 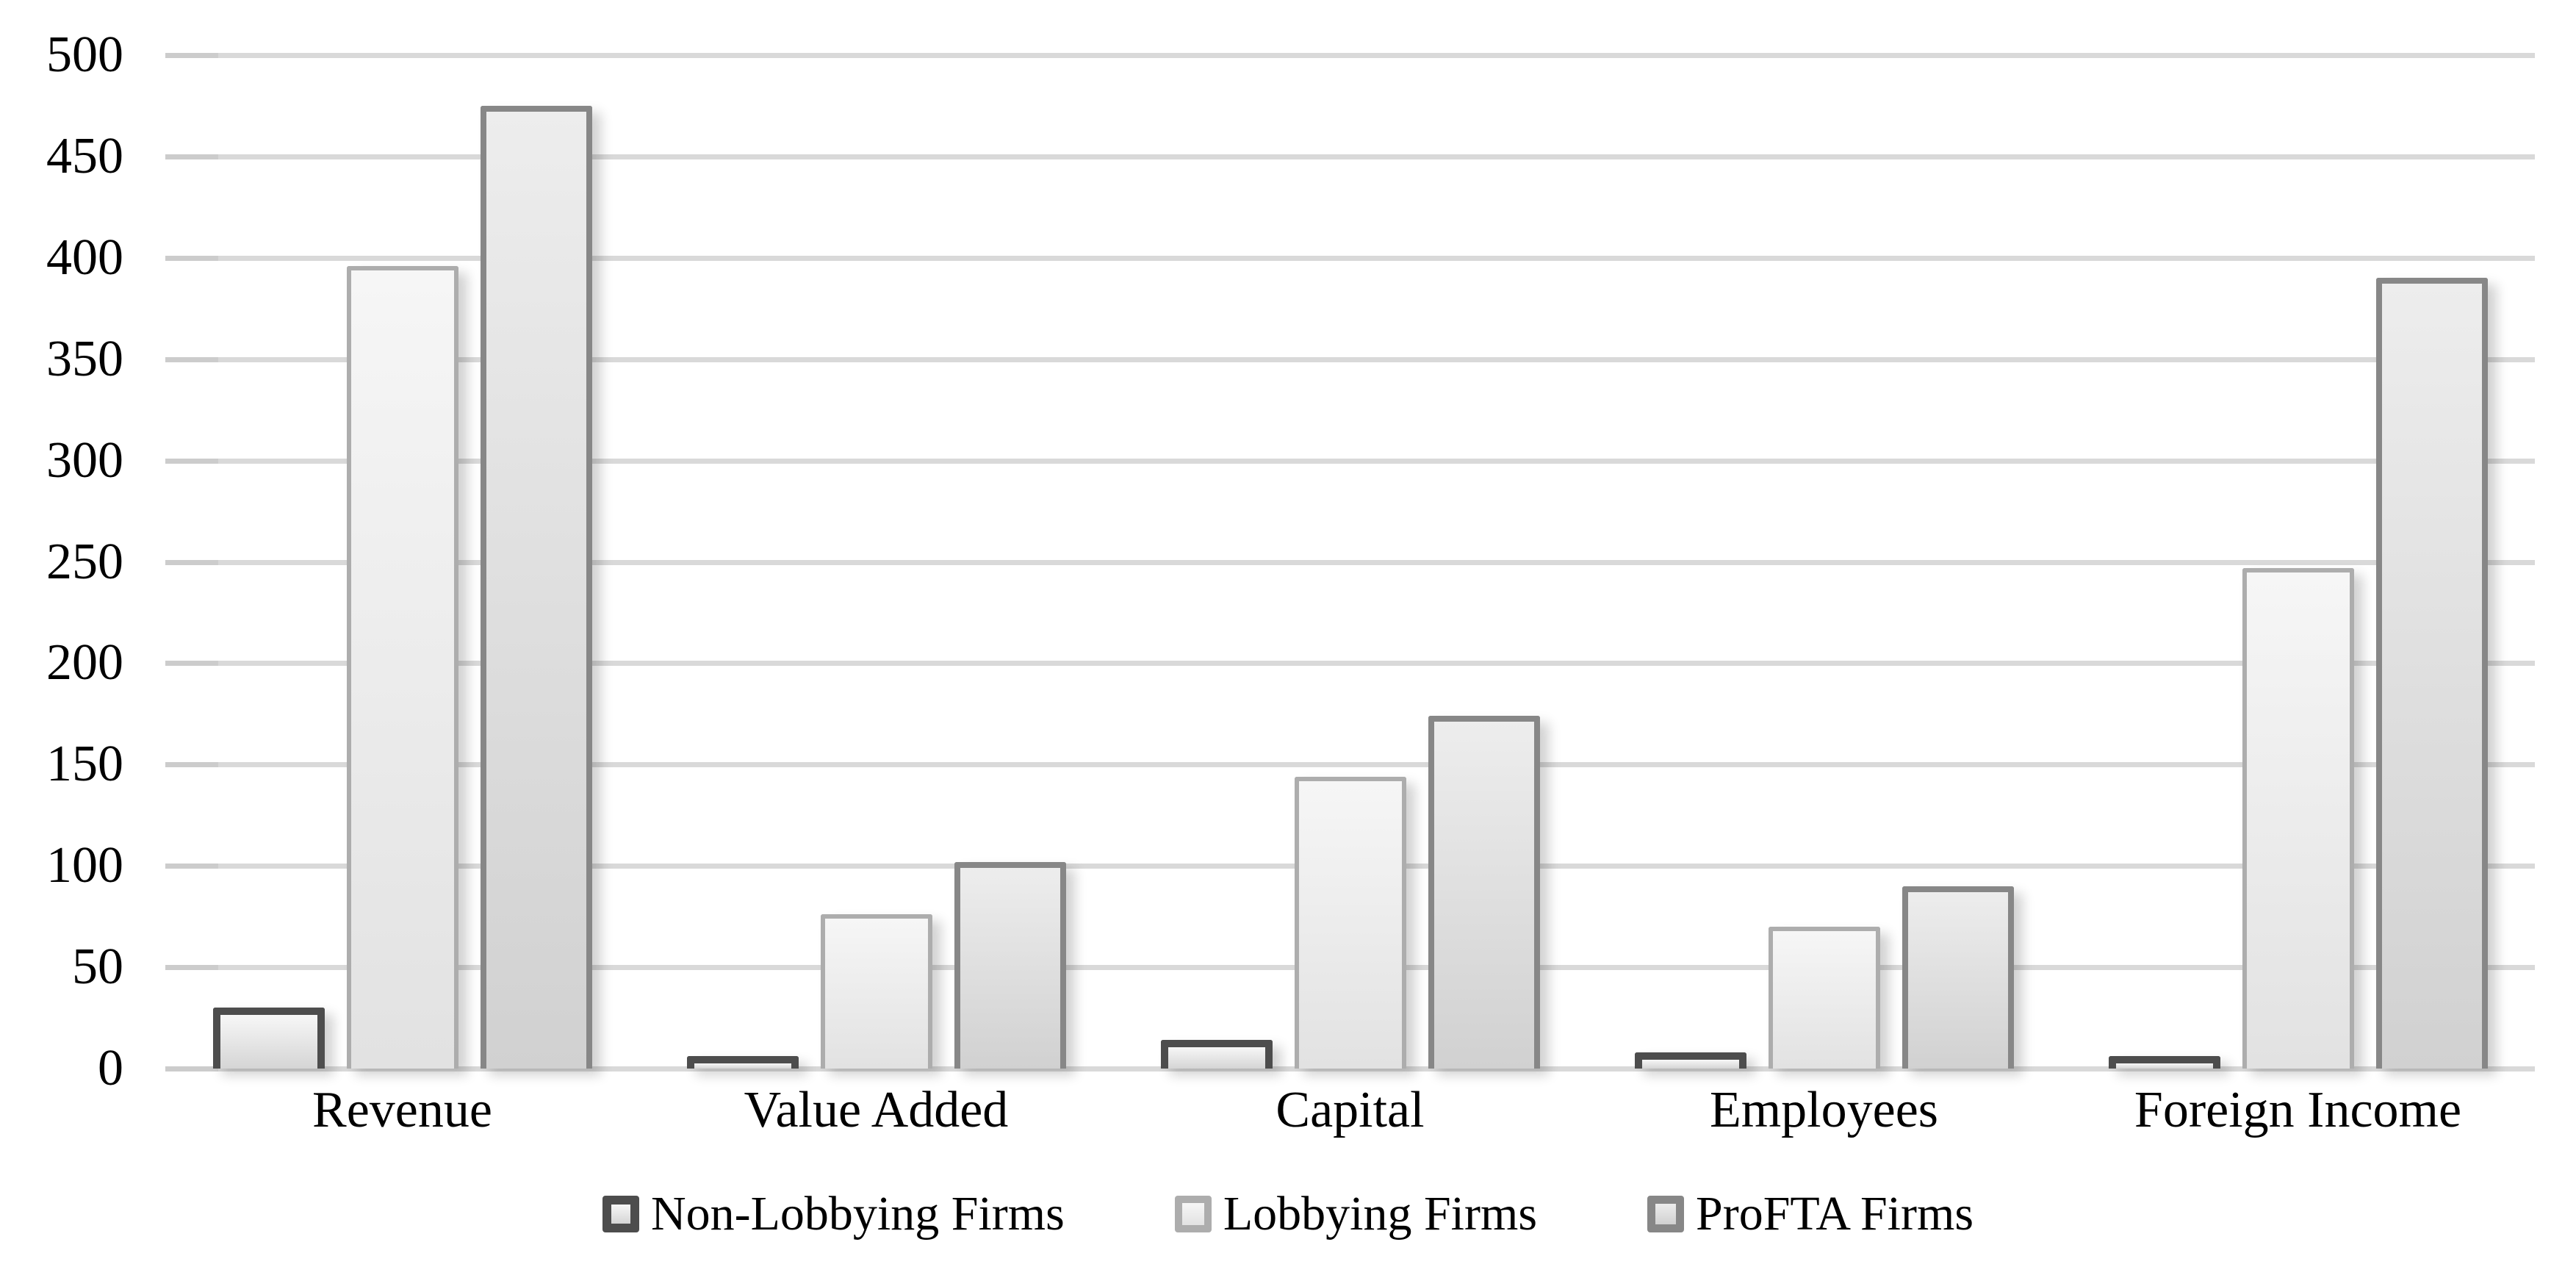 I want to click on x-category-label: Employees, so click(x=1824, y=1110).